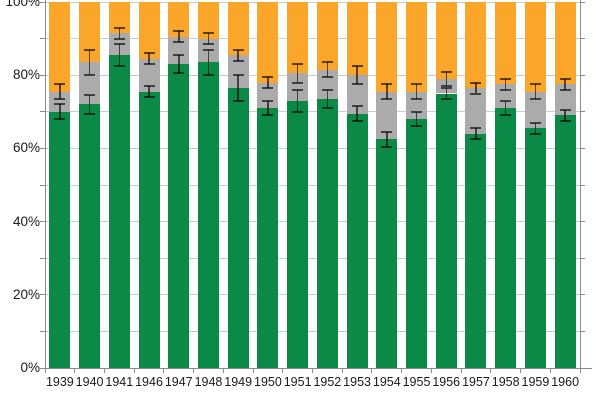  I want to click on x-axis-label-1954: 1954, so click(386, 382).